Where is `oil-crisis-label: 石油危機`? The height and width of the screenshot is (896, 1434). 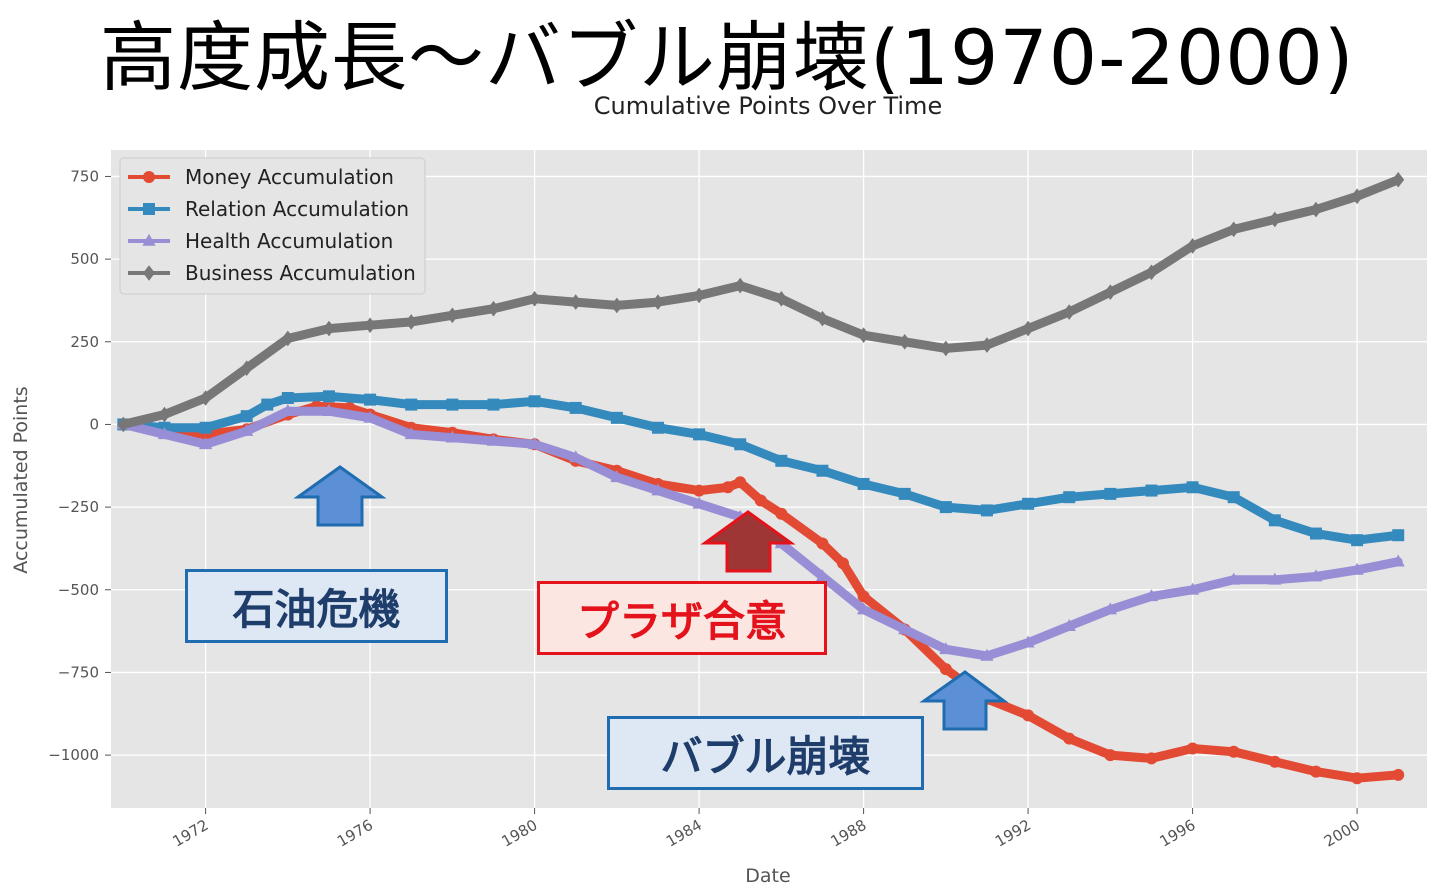 oil-crisis-label: 石油危機 is located at coordinates (316, 606).